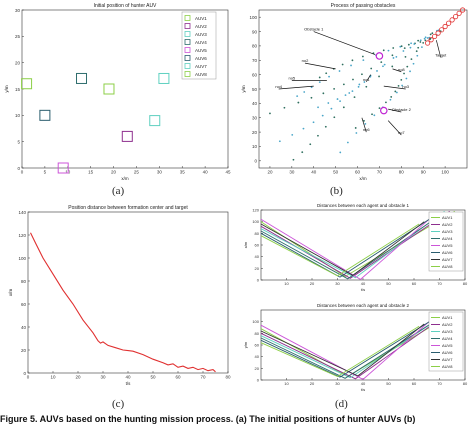 Image resolution: width=474 pixels, height=425 pixels. Describe the element at coordinates (341, 404) in the screenshot. I see `panel-label-d: (d)` at that location.